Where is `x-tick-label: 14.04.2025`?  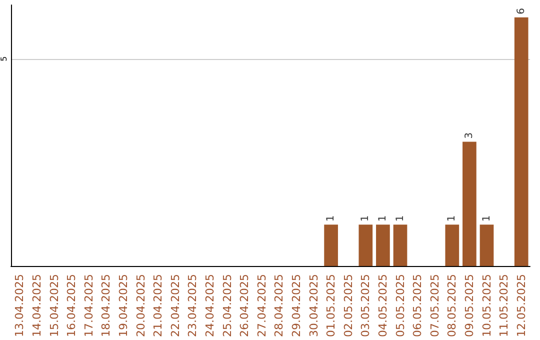
x-tick-label: 14.04.2025 is located at coordinates (37, 306).